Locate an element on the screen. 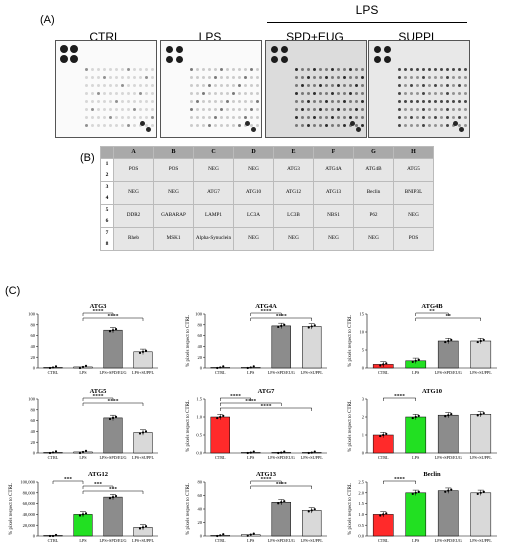  x-tick-label: CTRL is located at coordinates (383, 457).